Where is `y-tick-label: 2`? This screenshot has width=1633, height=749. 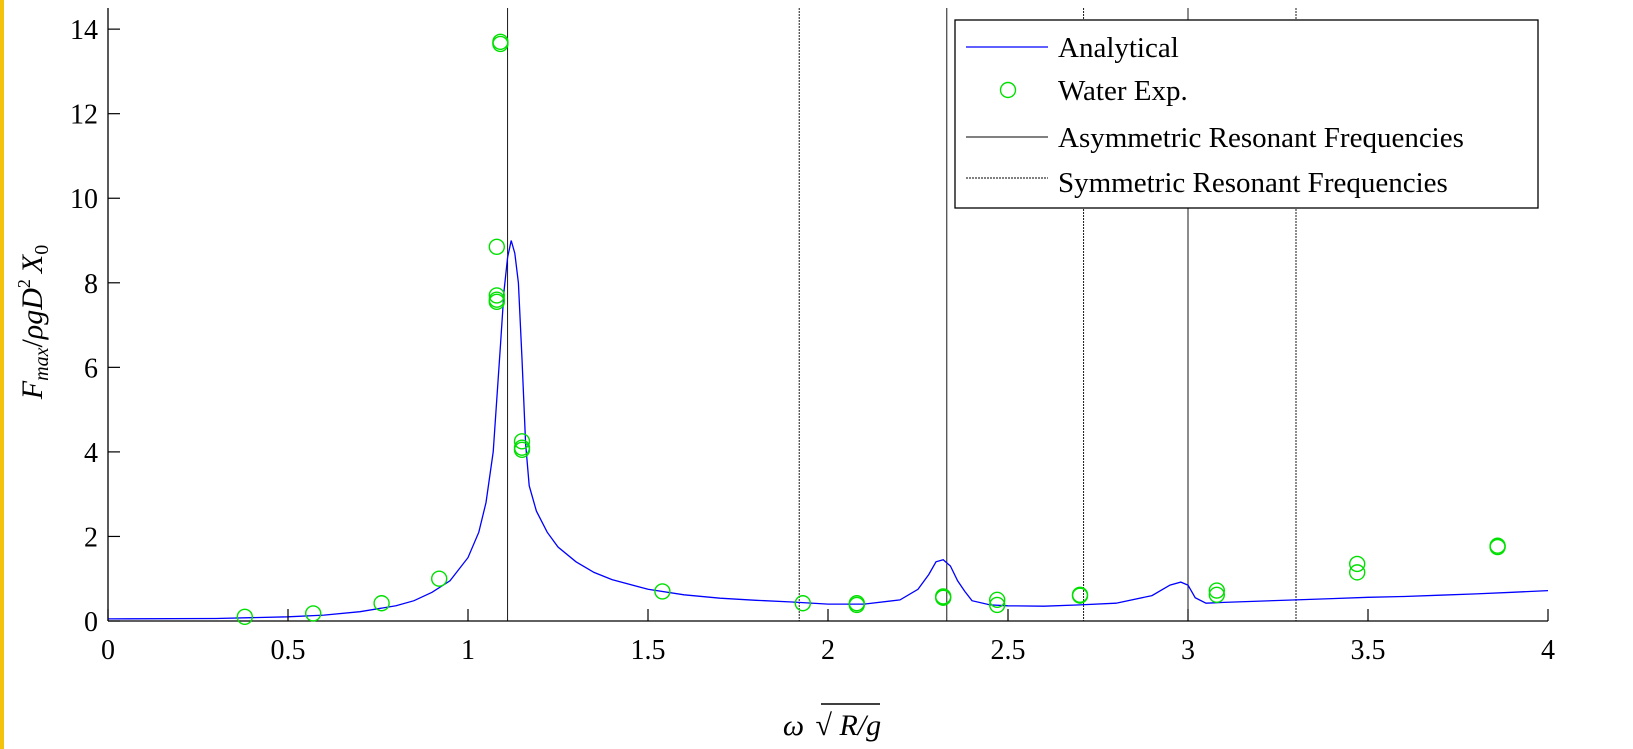
y-tick-label: 2 is located at coordinates (91, 537).